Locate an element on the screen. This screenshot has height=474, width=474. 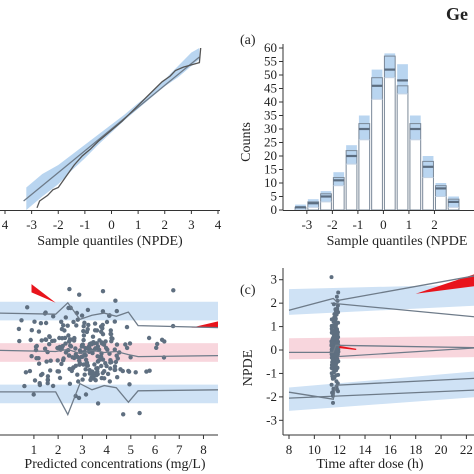
time-pi-band is located at coordinates (381, 391).